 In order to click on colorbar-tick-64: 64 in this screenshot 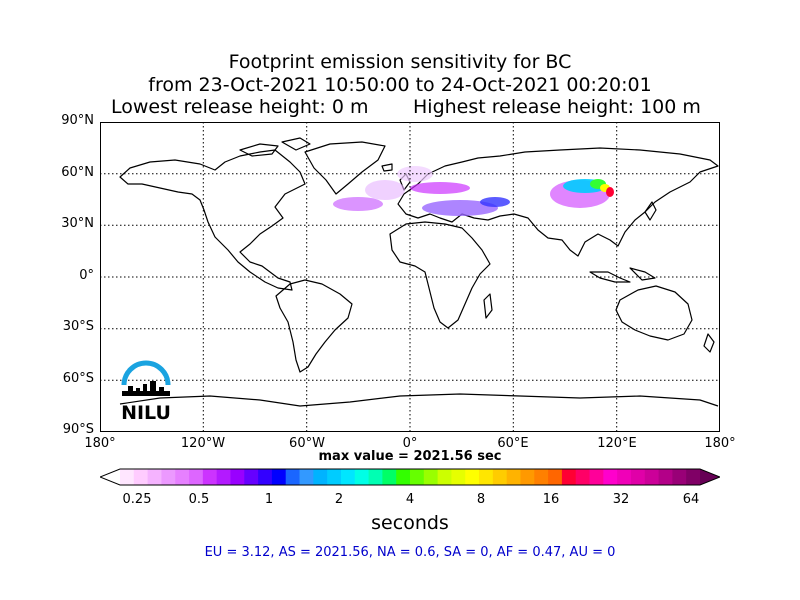, I will do `click(691, 499)`.